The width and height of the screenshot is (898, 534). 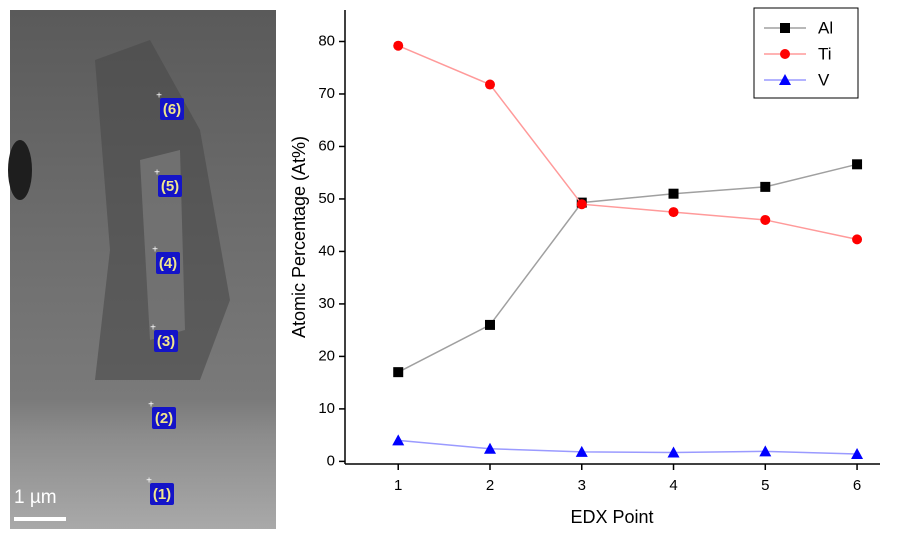 I want to click on scale-bar-label: 1 µm, so click(x=35, y=497).